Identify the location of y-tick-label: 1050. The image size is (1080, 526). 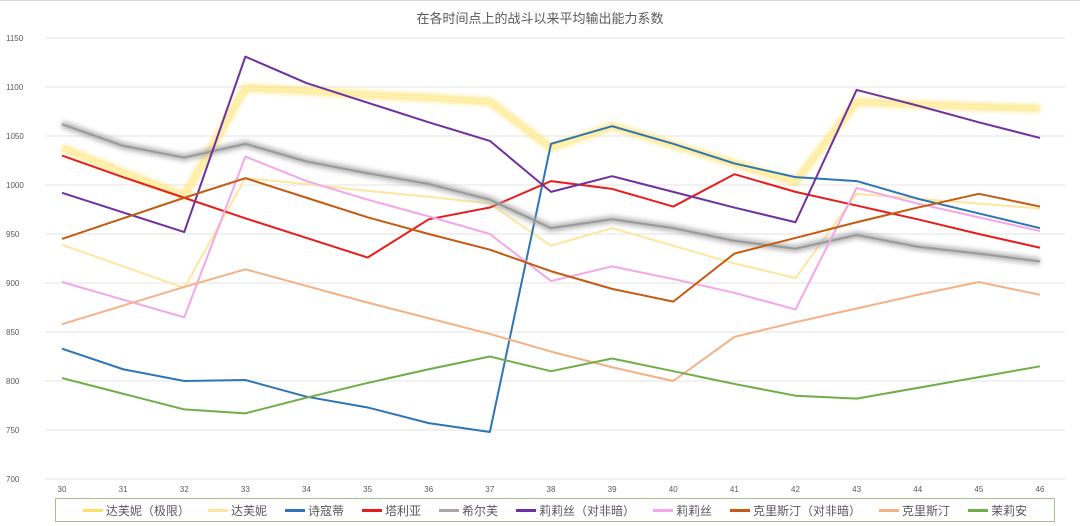
(15, 136).